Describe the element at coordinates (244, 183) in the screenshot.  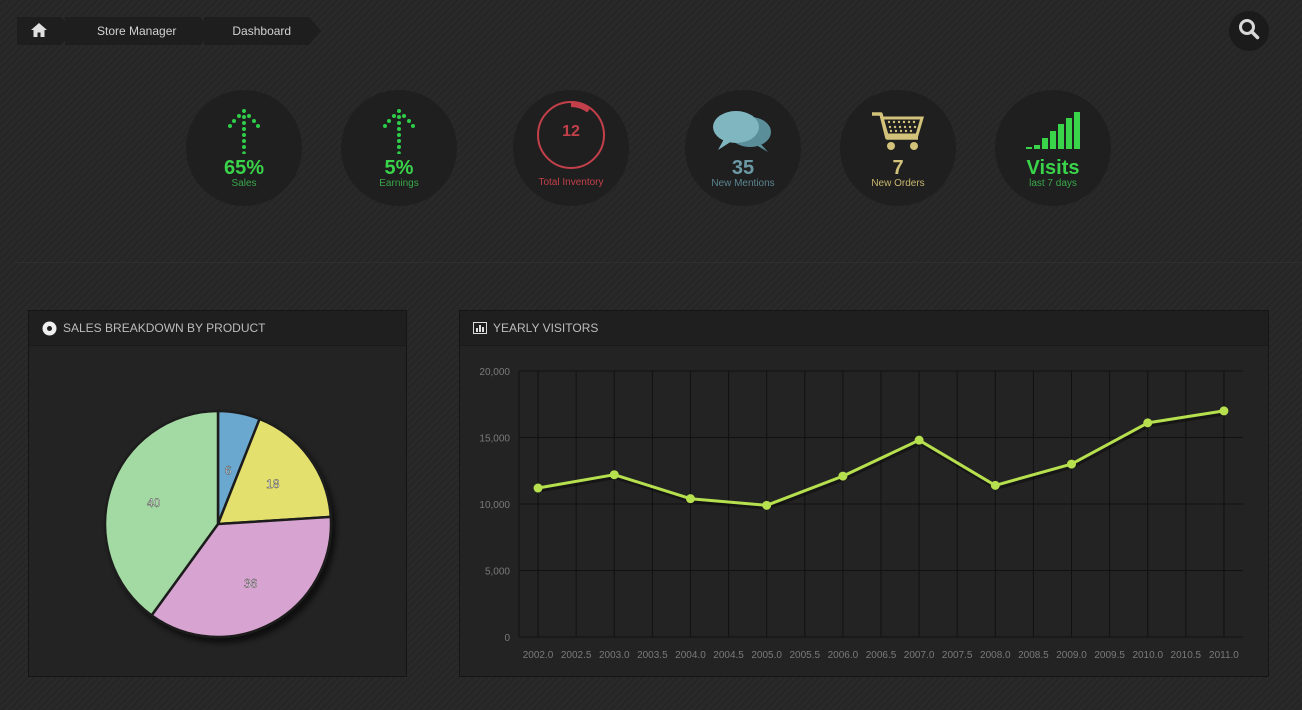
I see `stat-label: Sales` at that location.